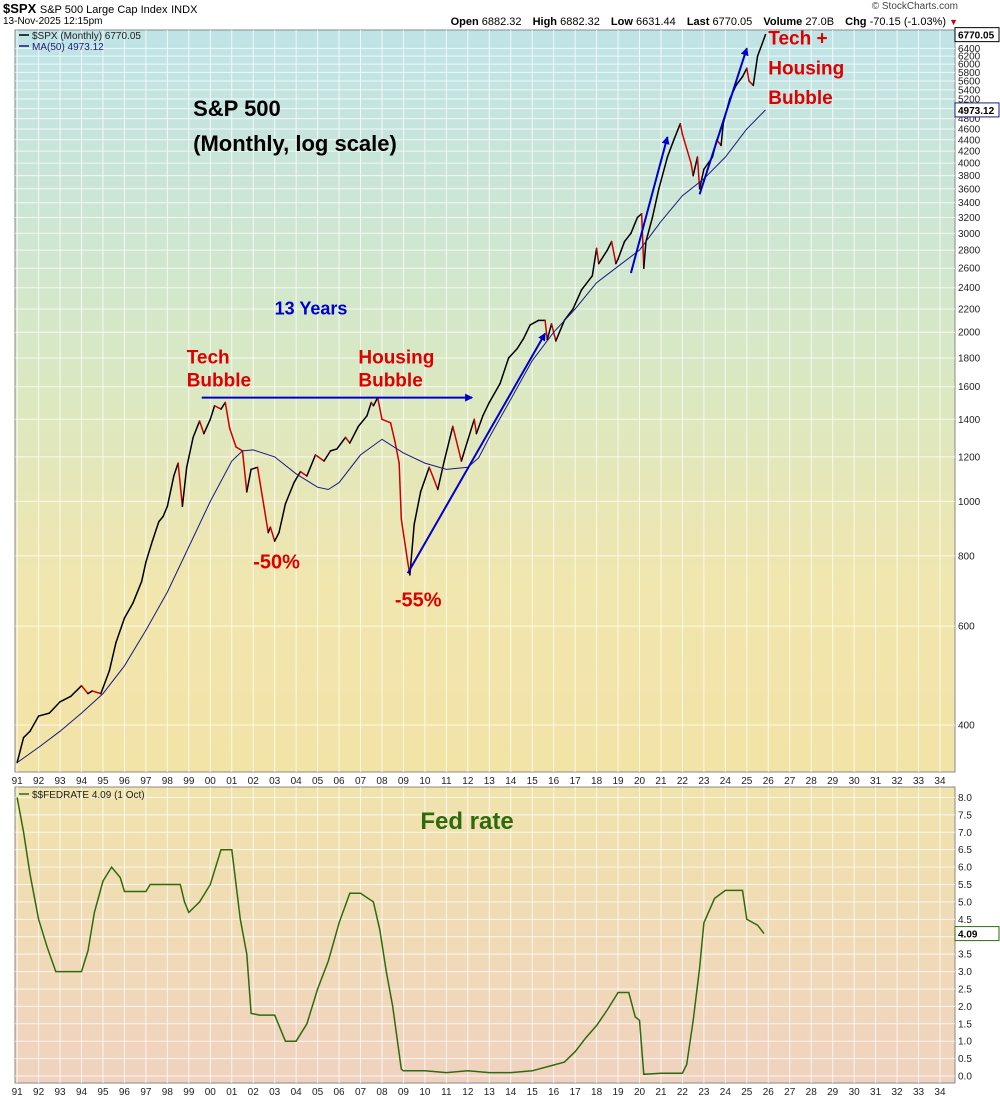 Image resolution: width=1000 pixels, height=1100 pixels. What do you see at coordinates (125, 1092) in the screenshot?
I see `fed-x-tick-label: 96` at bounding box center [125, 1092].